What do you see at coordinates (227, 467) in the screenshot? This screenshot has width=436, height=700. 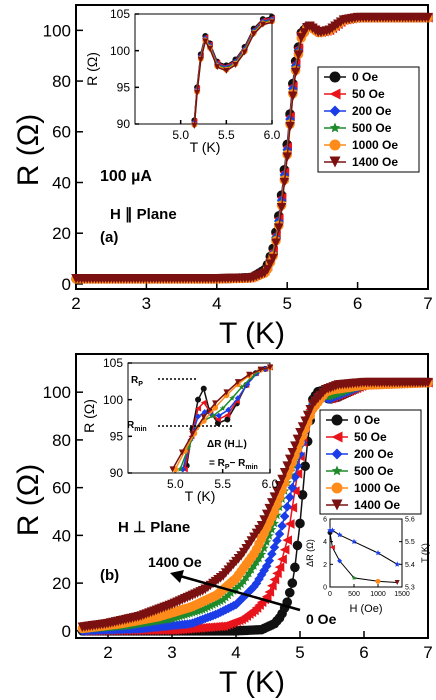 I see `delta-r-formula-a-sub: P` at bounding box center [227, 467].